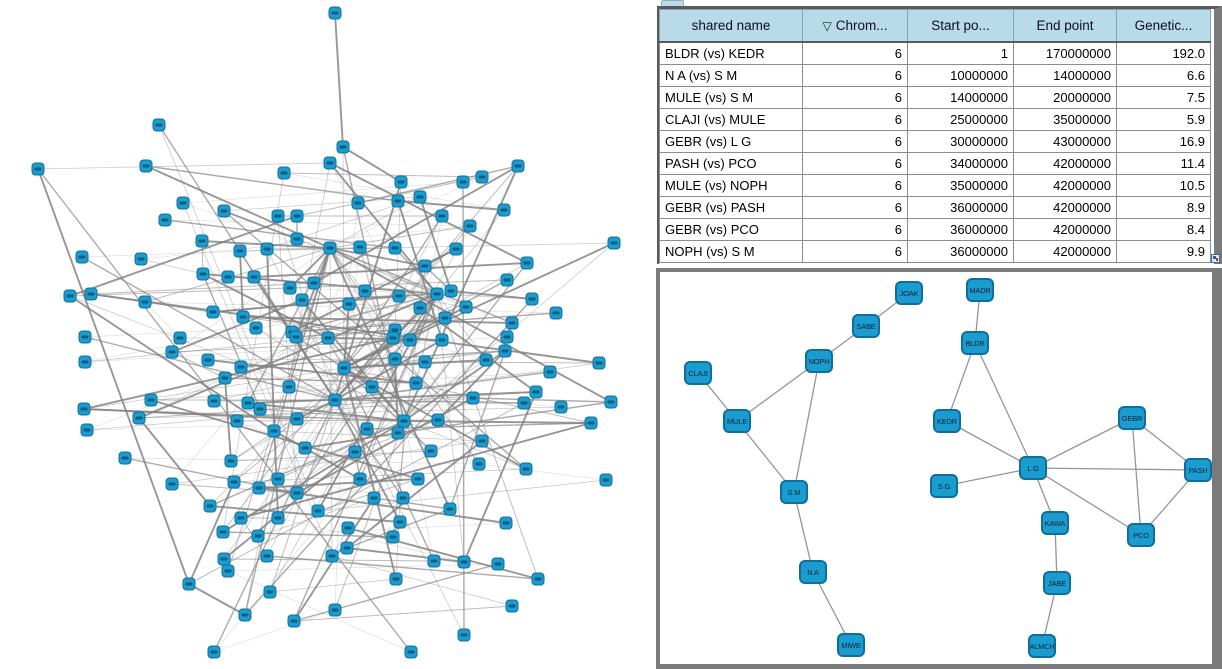  Describe the element at coordinates (1065, 119) in the screenshot. I see `table-cell: 35000000` at that location.